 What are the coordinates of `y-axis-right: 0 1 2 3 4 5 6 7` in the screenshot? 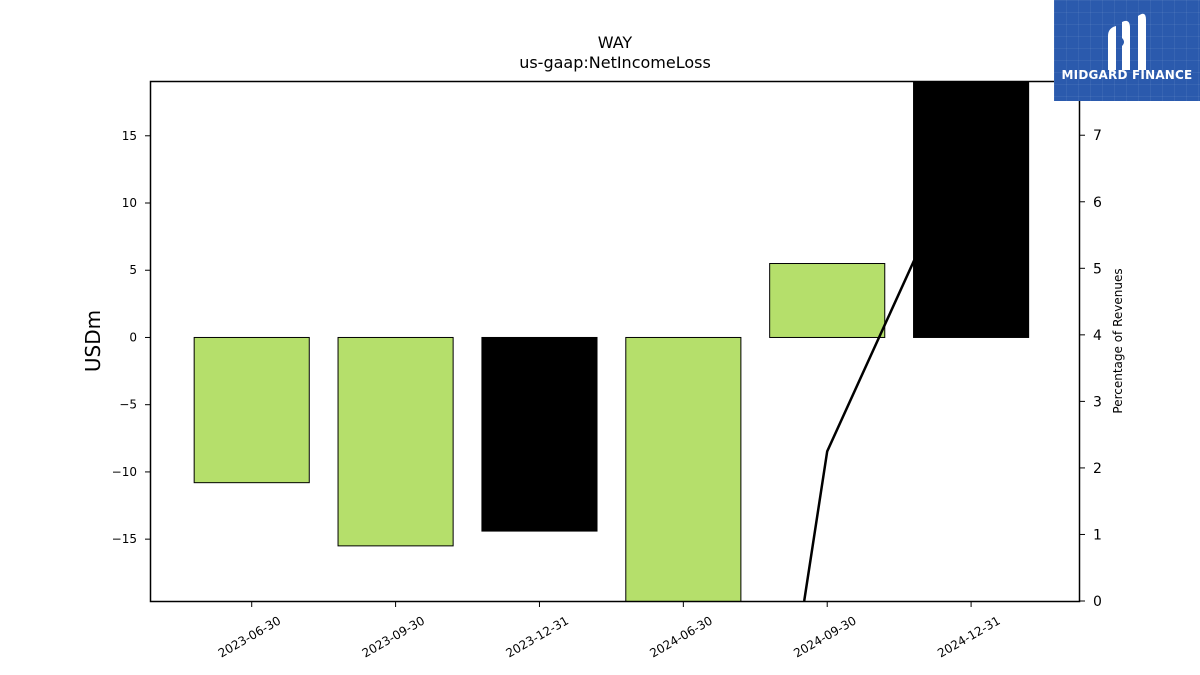 It's located at (1090, 369).